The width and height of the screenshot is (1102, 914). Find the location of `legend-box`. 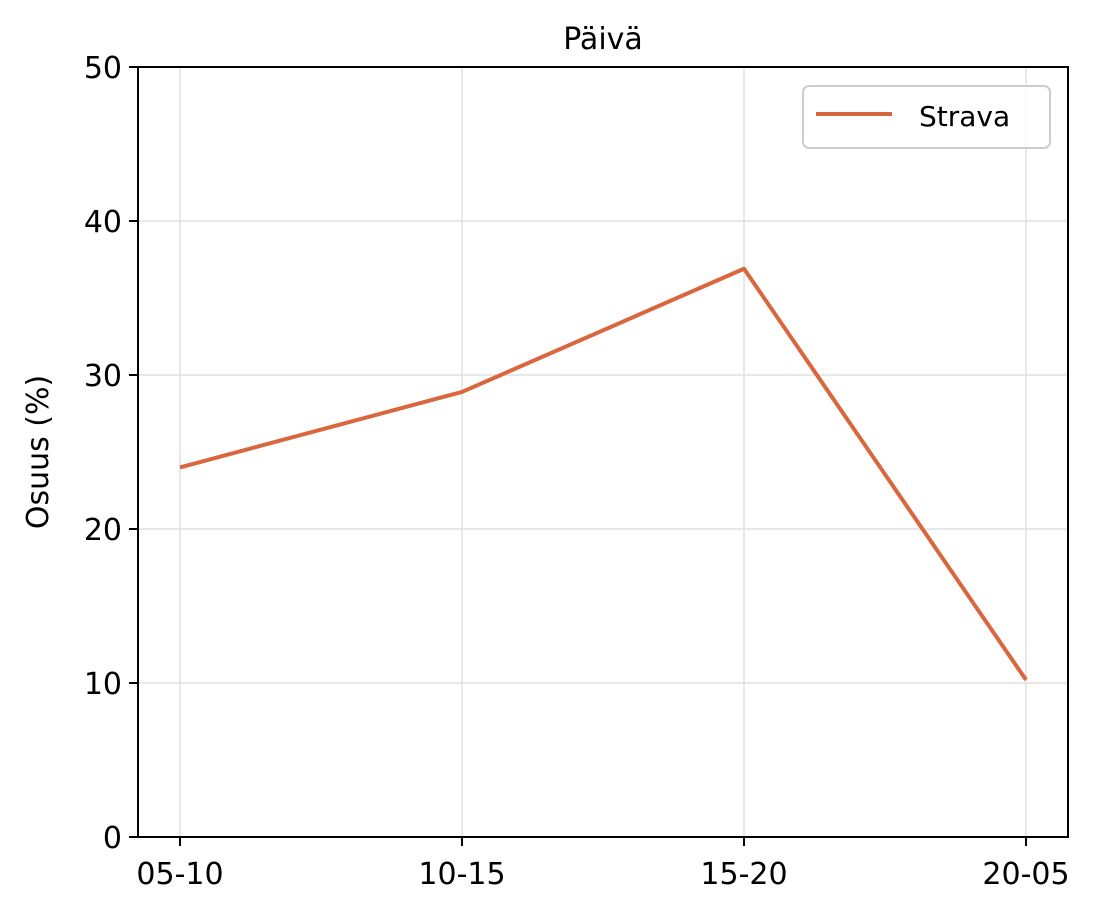

legend-box is located at coordinates (926, 117).